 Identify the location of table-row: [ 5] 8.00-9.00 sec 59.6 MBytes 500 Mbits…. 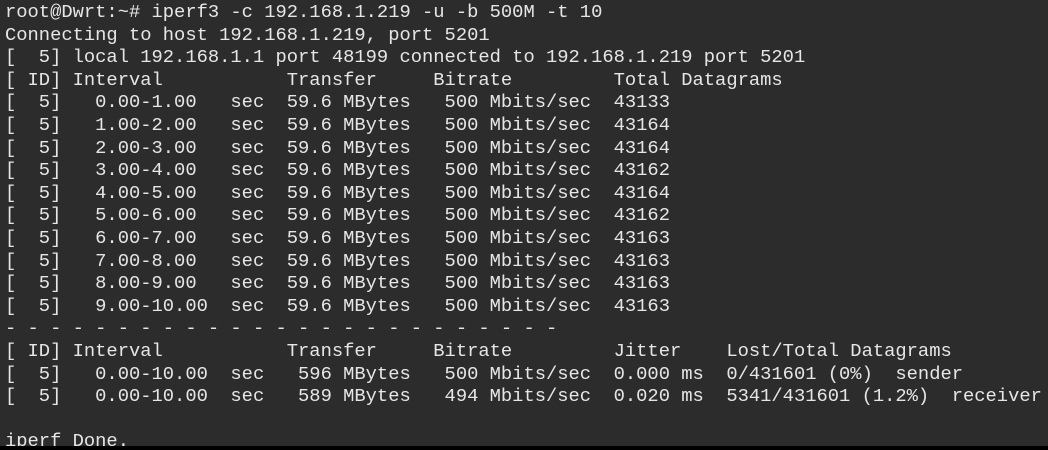
(337, 283).